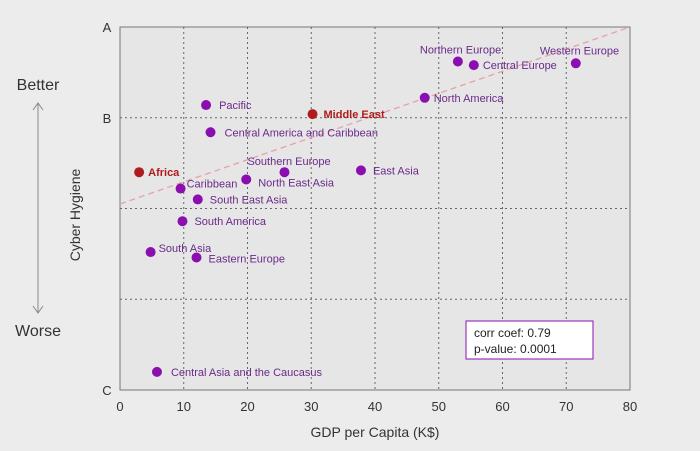 The image size is (700, 451). Describe the element at coordinates (38, 208) in the screenshot. I see `better-worse-arrow-icon` at that location.